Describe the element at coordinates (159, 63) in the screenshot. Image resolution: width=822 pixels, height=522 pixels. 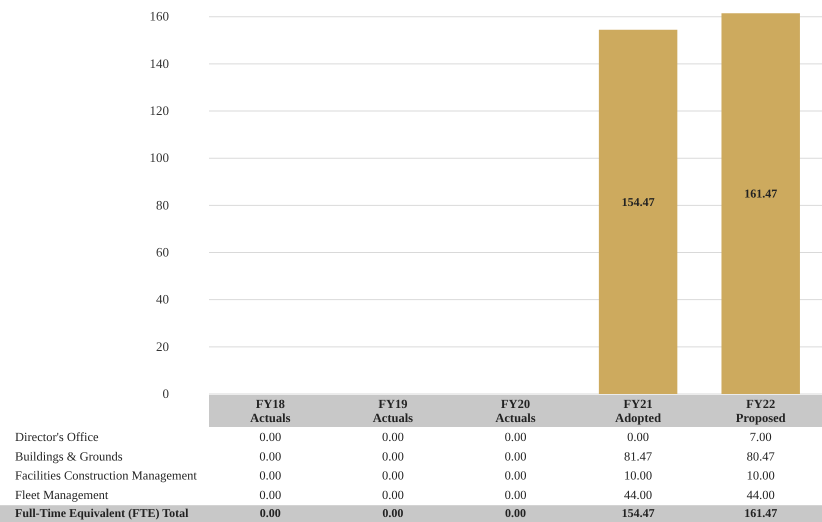
I see `y-tick-label: 140` at that location.